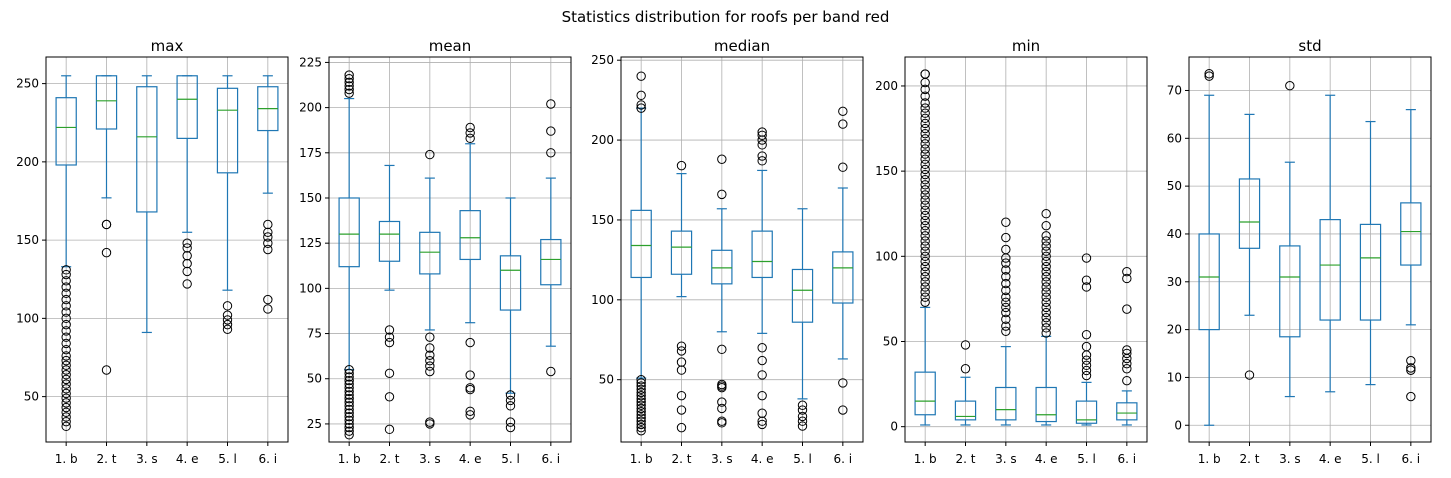 The height and width of the screenshot is (478, 1451). Describe the element at coordinates (27, 162) in the screenshot. I see `y-tick-label: 200` at that location.